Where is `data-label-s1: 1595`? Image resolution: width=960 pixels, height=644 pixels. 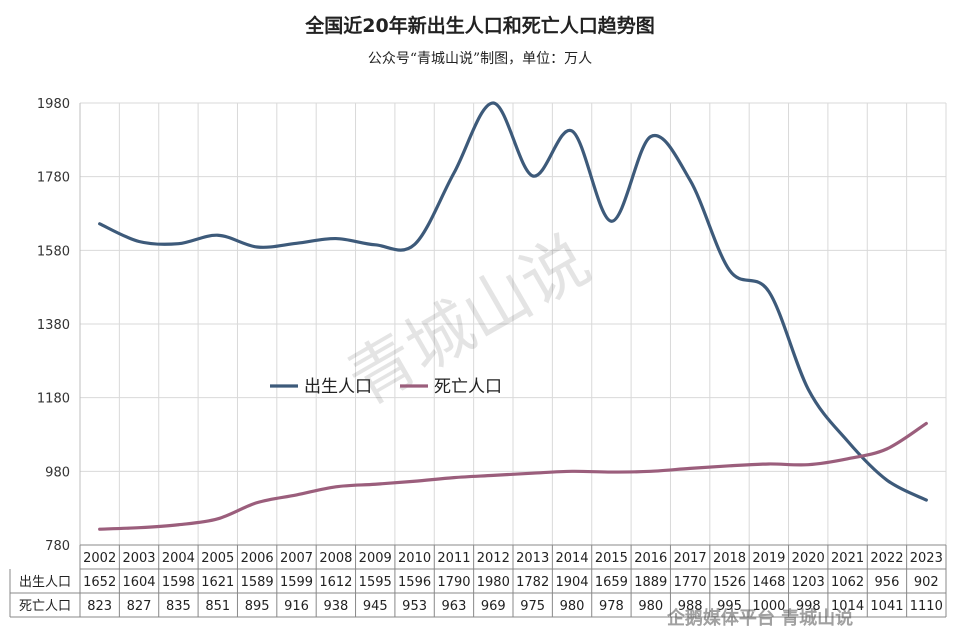 data-label-s1: 1595 is located at coordinates (375, 582).